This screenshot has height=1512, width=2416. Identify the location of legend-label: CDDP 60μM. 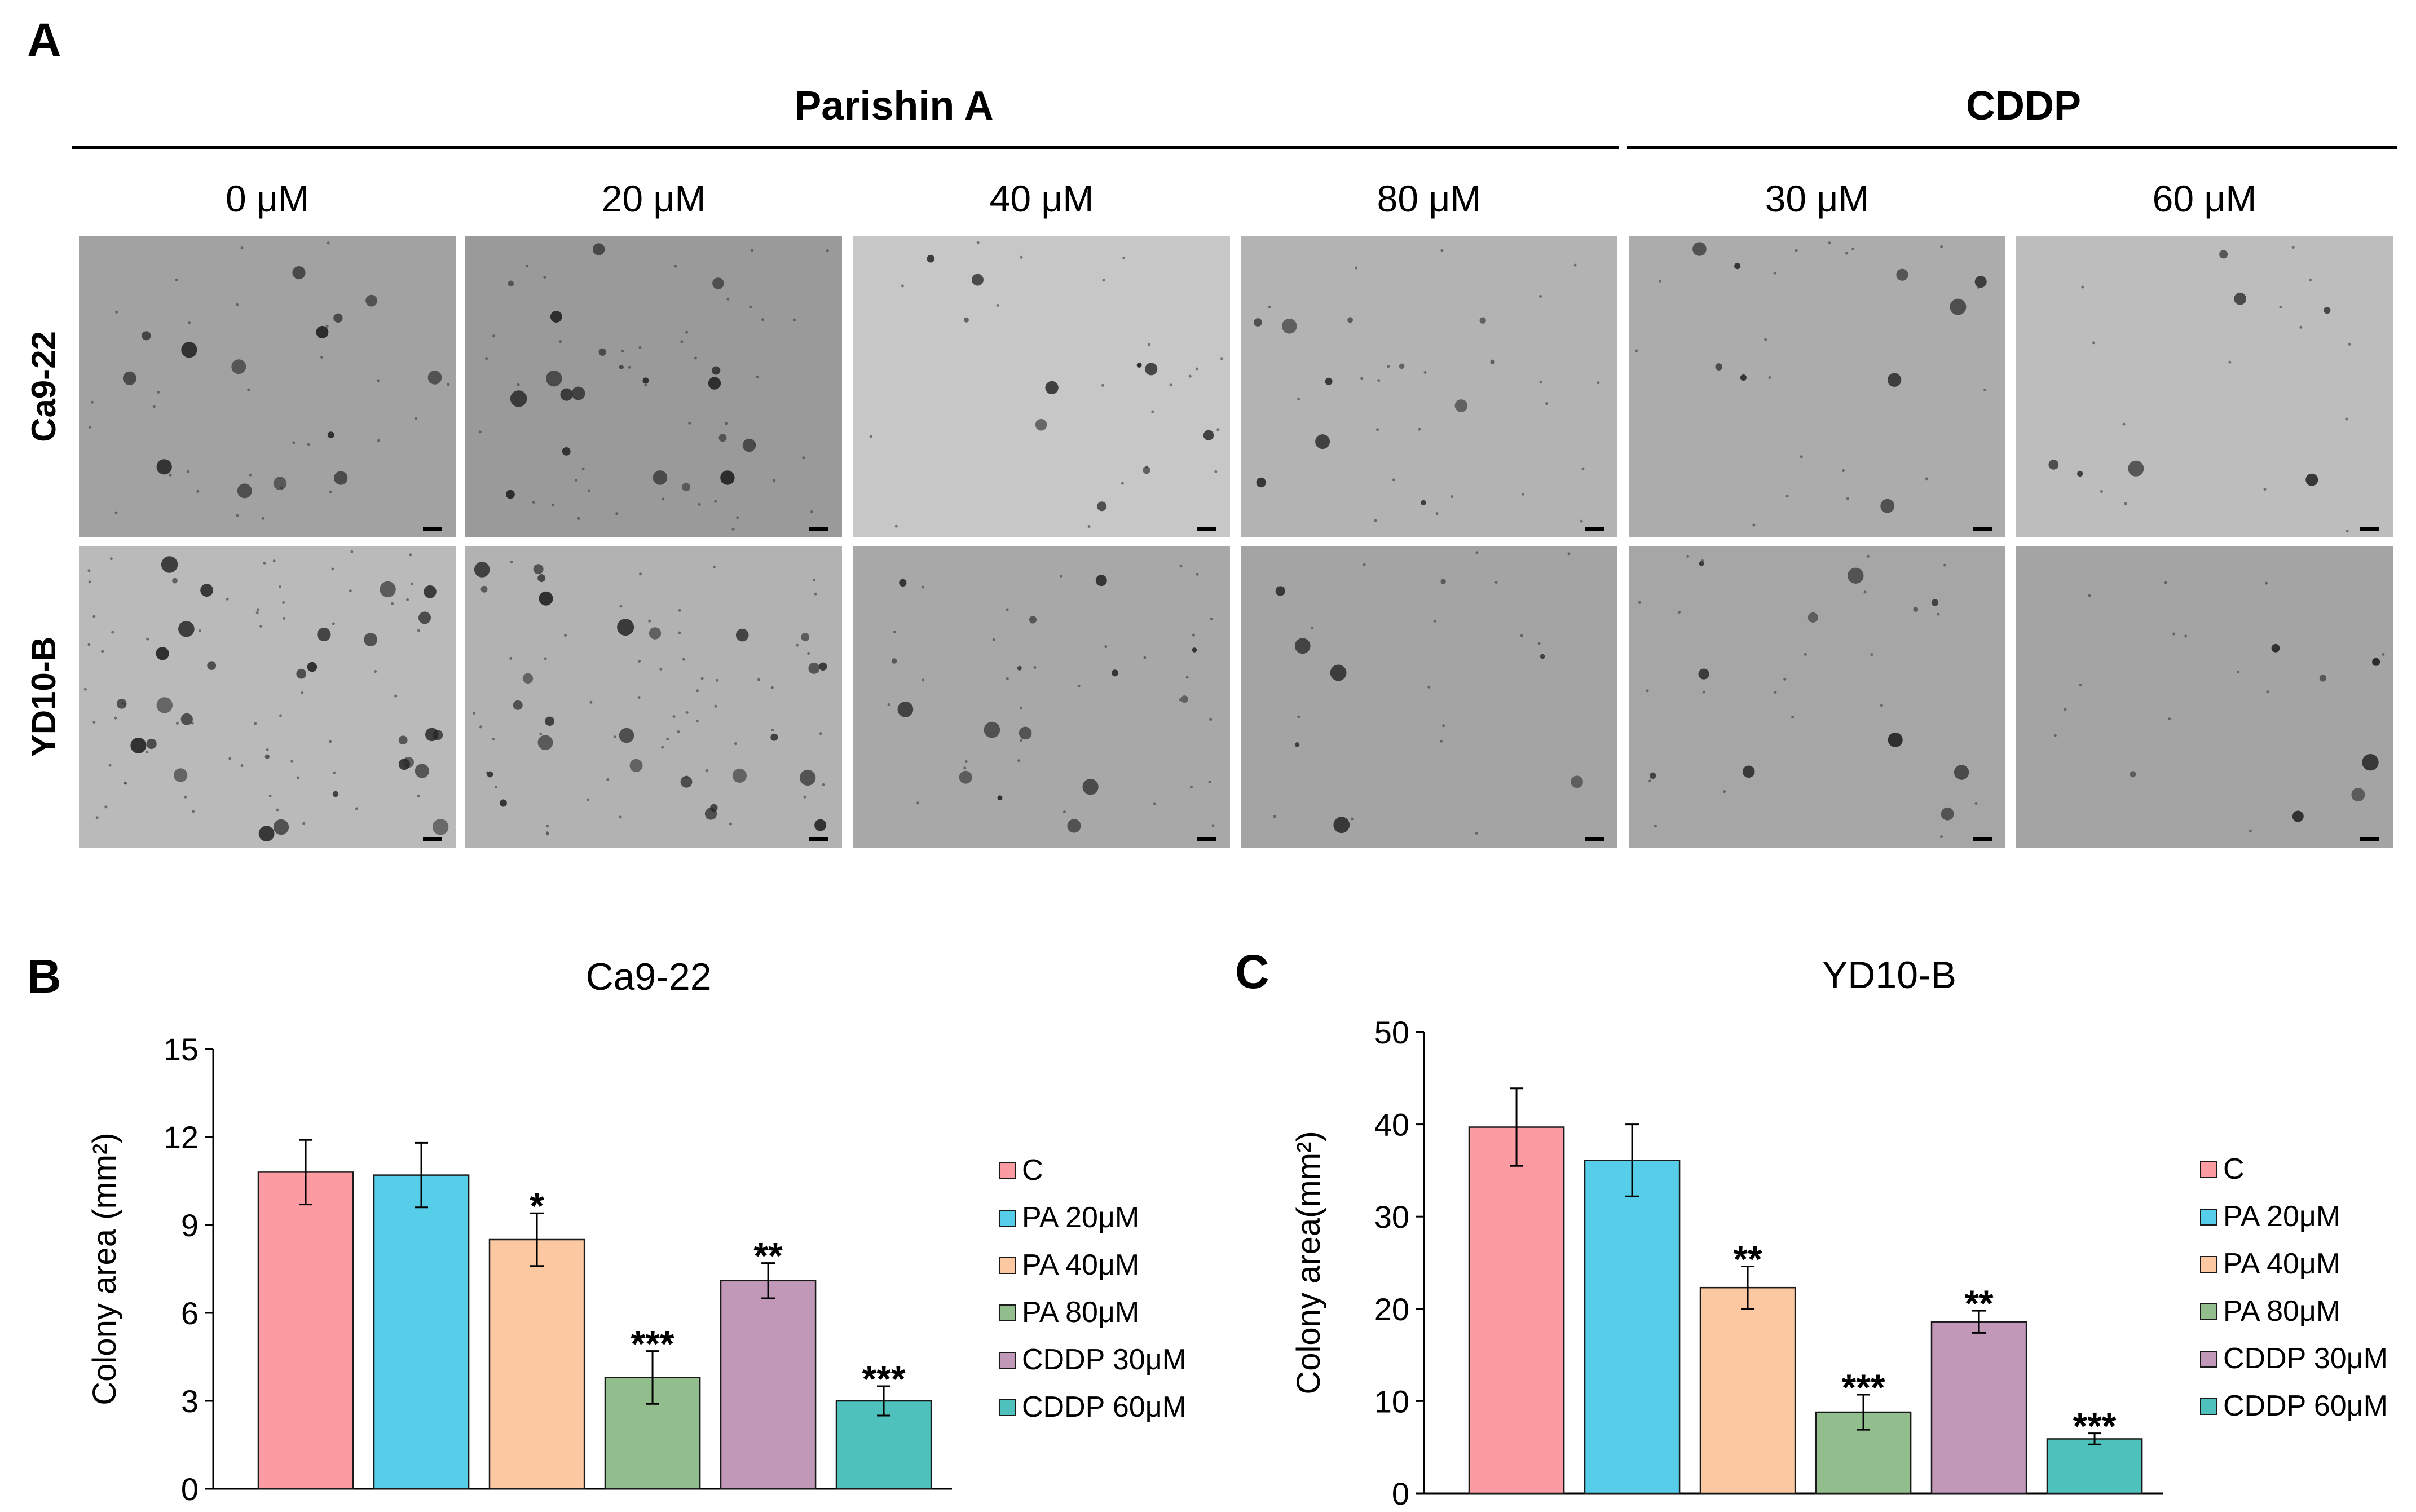
(1104, 1407).